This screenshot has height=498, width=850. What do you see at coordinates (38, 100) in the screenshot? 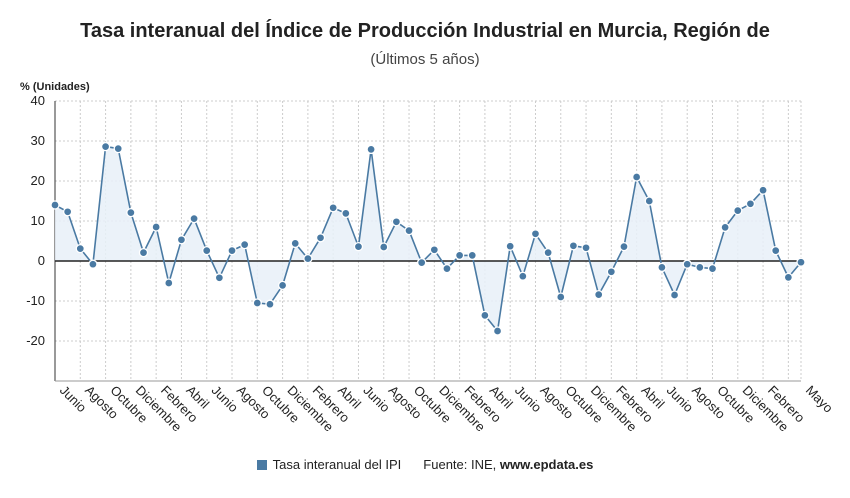
I see `y-tick-label: 40` at bounding box center [38, 100].